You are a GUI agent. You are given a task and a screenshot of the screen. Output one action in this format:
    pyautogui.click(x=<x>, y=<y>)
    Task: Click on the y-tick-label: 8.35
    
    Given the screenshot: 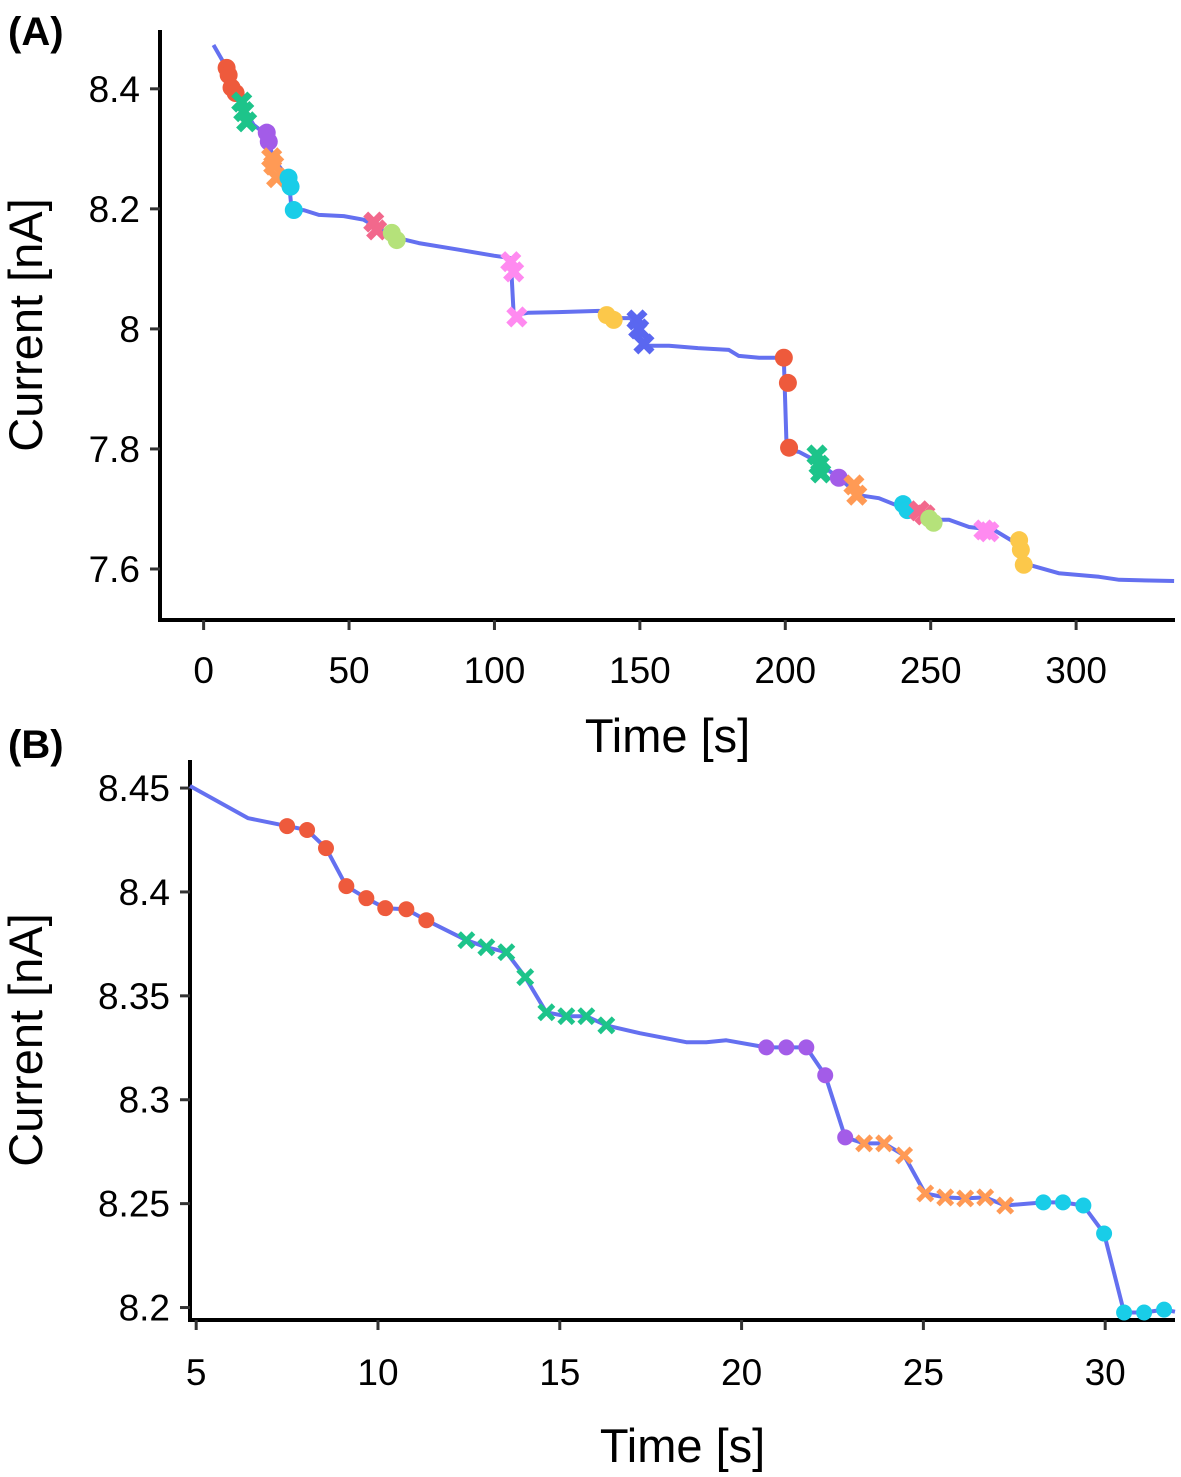 What is the action you would take?
    pyautogui.click(x=134, y=996)
    